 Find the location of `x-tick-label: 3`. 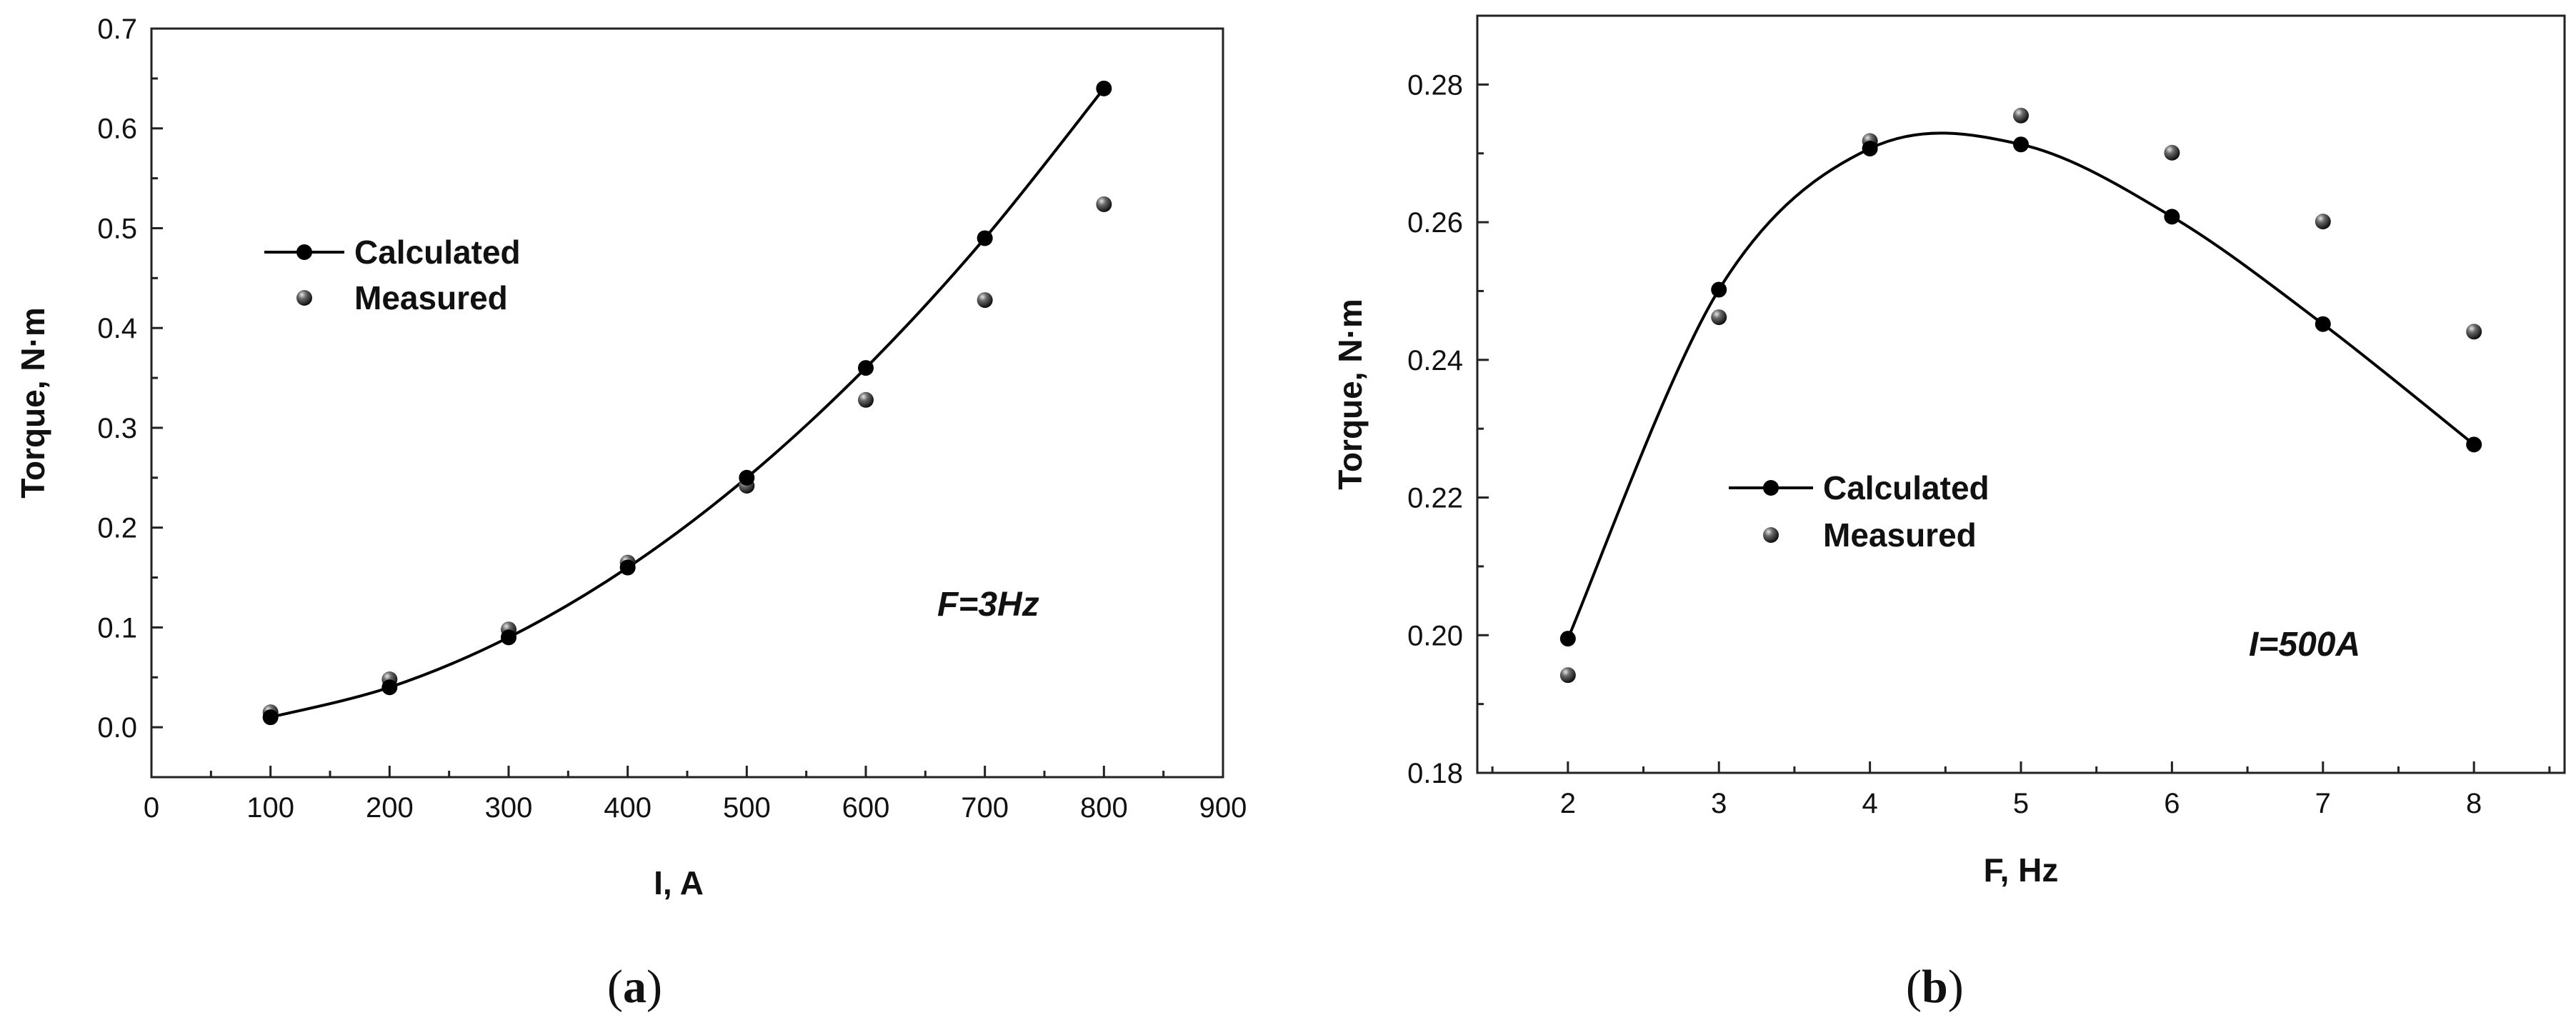

x-tick-label: 3 is located at coordinates (1719, 803).